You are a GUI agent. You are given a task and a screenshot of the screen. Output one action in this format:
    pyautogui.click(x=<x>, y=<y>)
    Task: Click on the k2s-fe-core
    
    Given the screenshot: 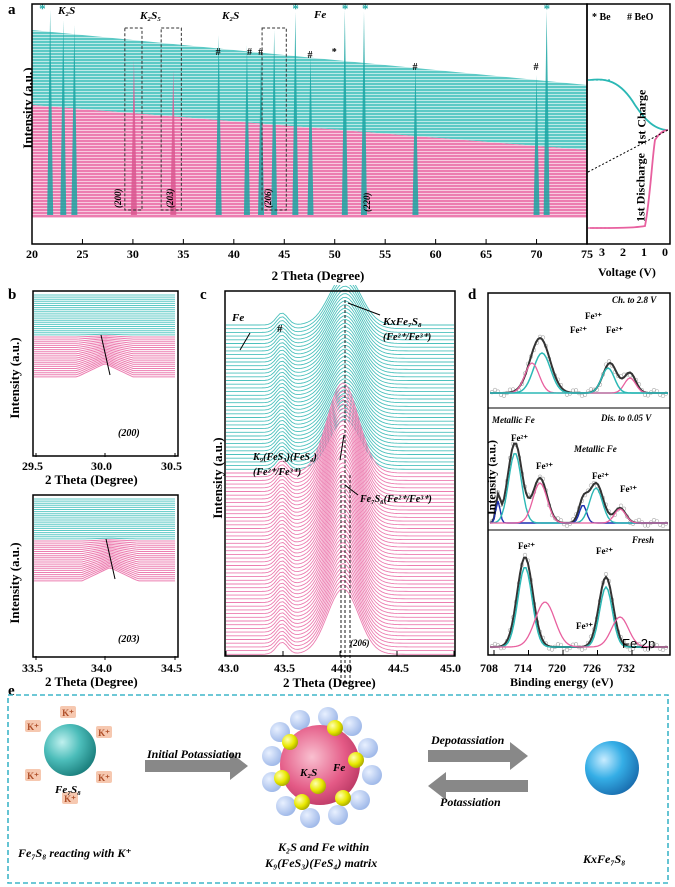 What is the action you would take?
    pyautogui.click(x=320, y=765)
    